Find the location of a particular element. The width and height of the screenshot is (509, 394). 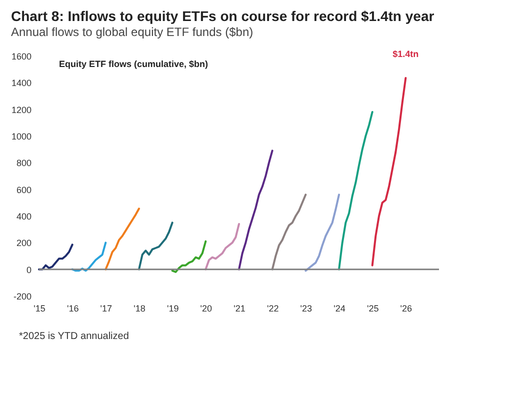

x-tick-label: '21 is located at coordinates (240, 309).